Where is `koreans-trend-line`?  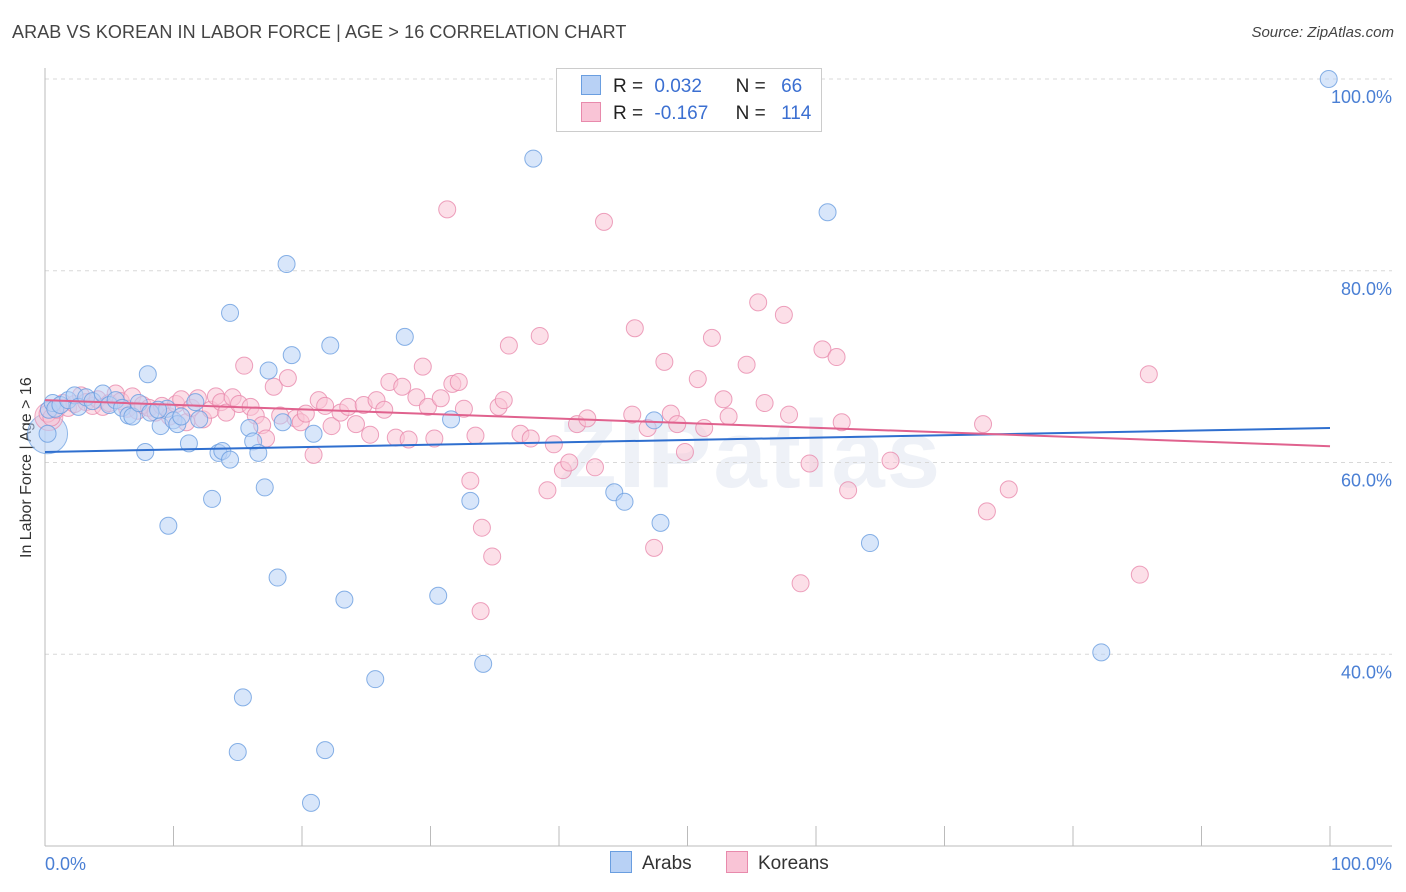
koreans-trend-line is located at coordinates (687, 423).